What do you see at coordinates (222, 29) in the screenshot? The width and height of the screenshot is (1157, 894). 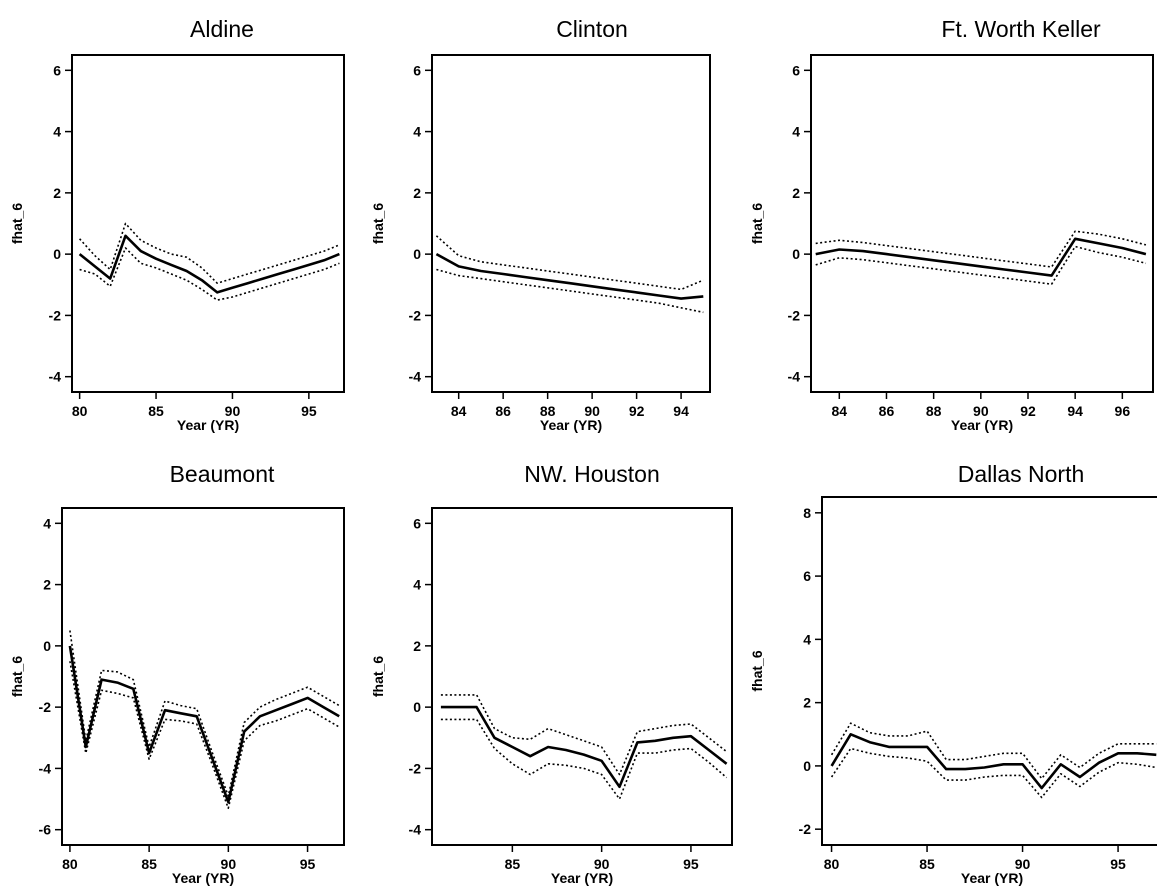 I see `chart-title: Aldine` at bounding box center [222, 29].